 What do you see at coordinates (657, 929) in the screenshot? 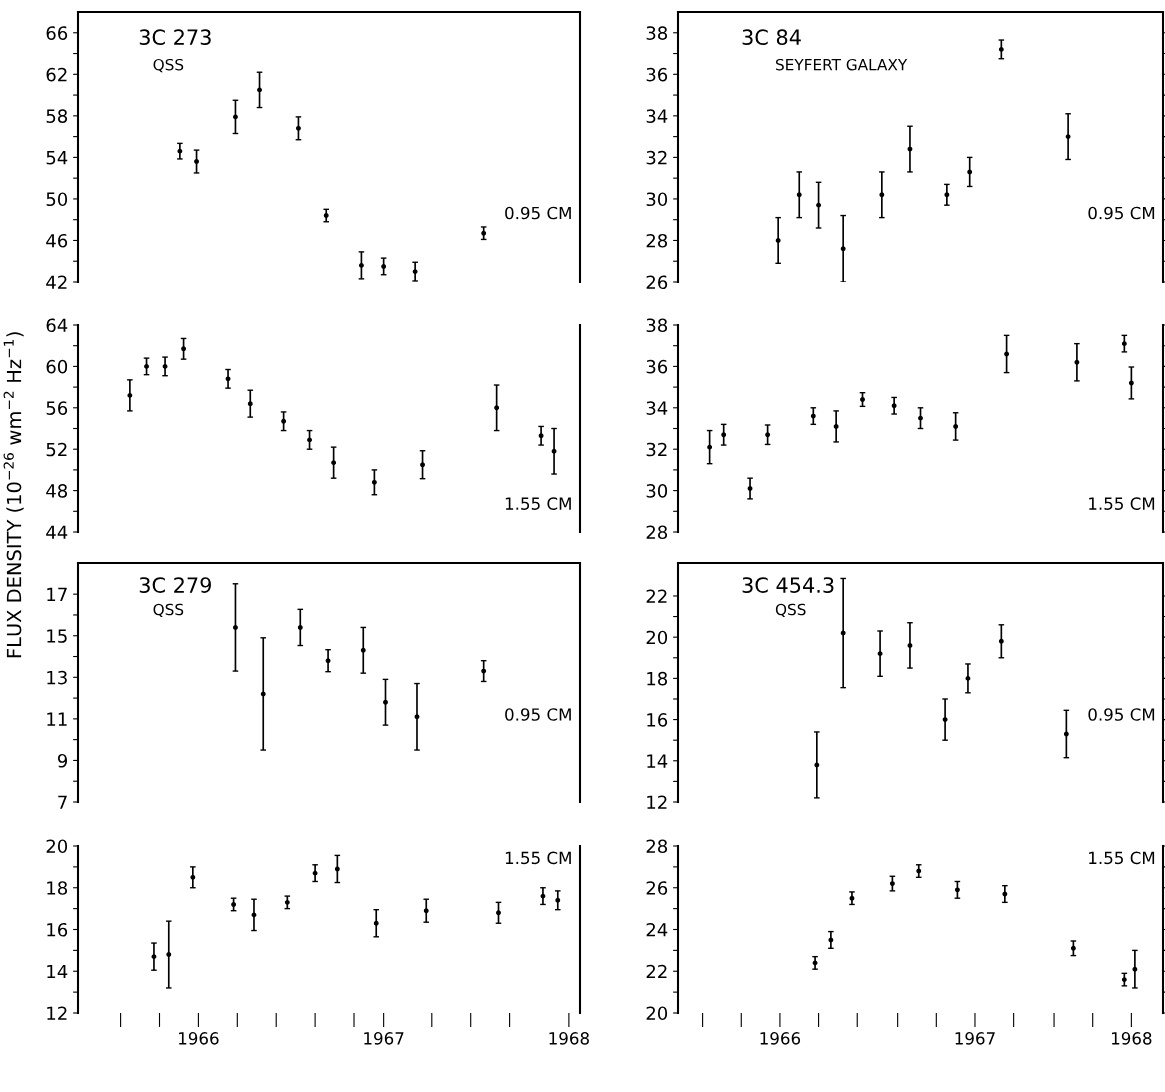
I see `y-tick-label: 24` at bounding box center [657, 929].